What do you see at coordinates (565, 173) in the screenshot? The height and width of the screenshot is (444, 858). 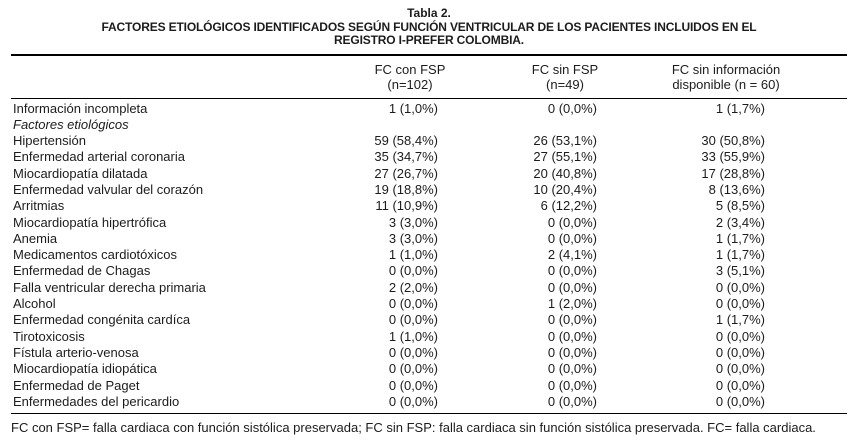 I see `row-value-fc-sin-fsp: 20 (40,8%)` at bounding box center [565, 173].